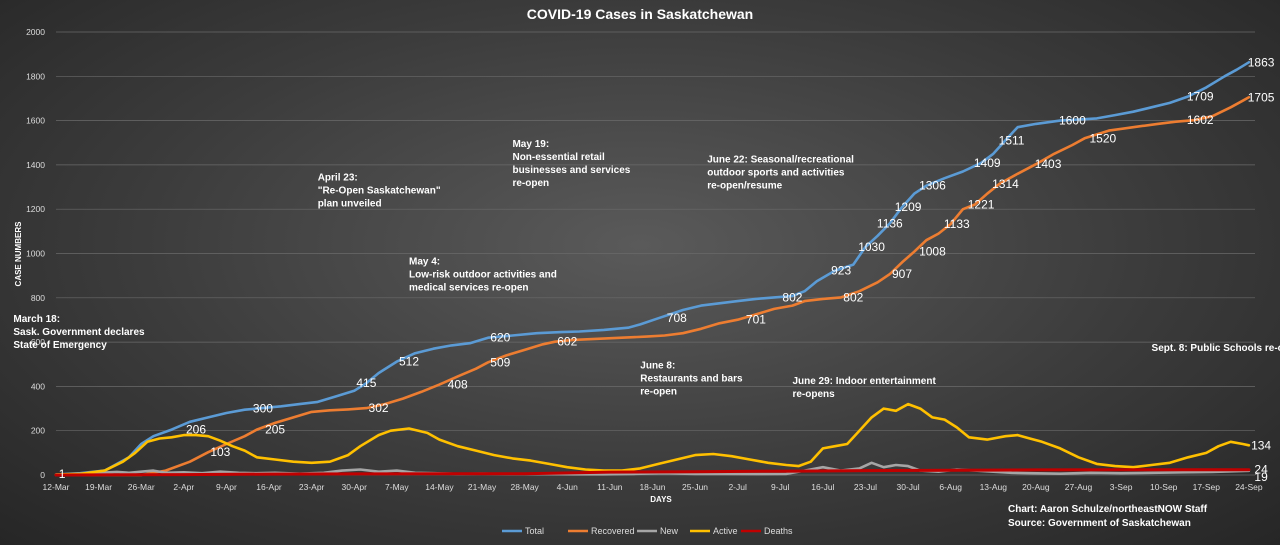 The image size is (1280, 545). I want to click on y-tick-label: 1200, so click(35, 209).